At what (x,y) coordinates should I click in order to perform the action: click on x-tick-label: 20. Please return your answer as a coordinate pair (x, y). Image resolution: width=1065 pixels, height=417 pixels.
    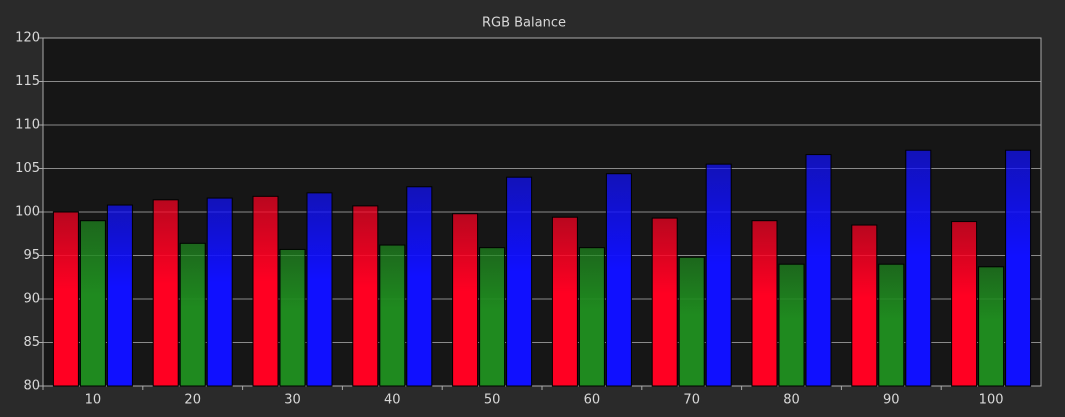
    Looking at the image, I should click on (192, 400).